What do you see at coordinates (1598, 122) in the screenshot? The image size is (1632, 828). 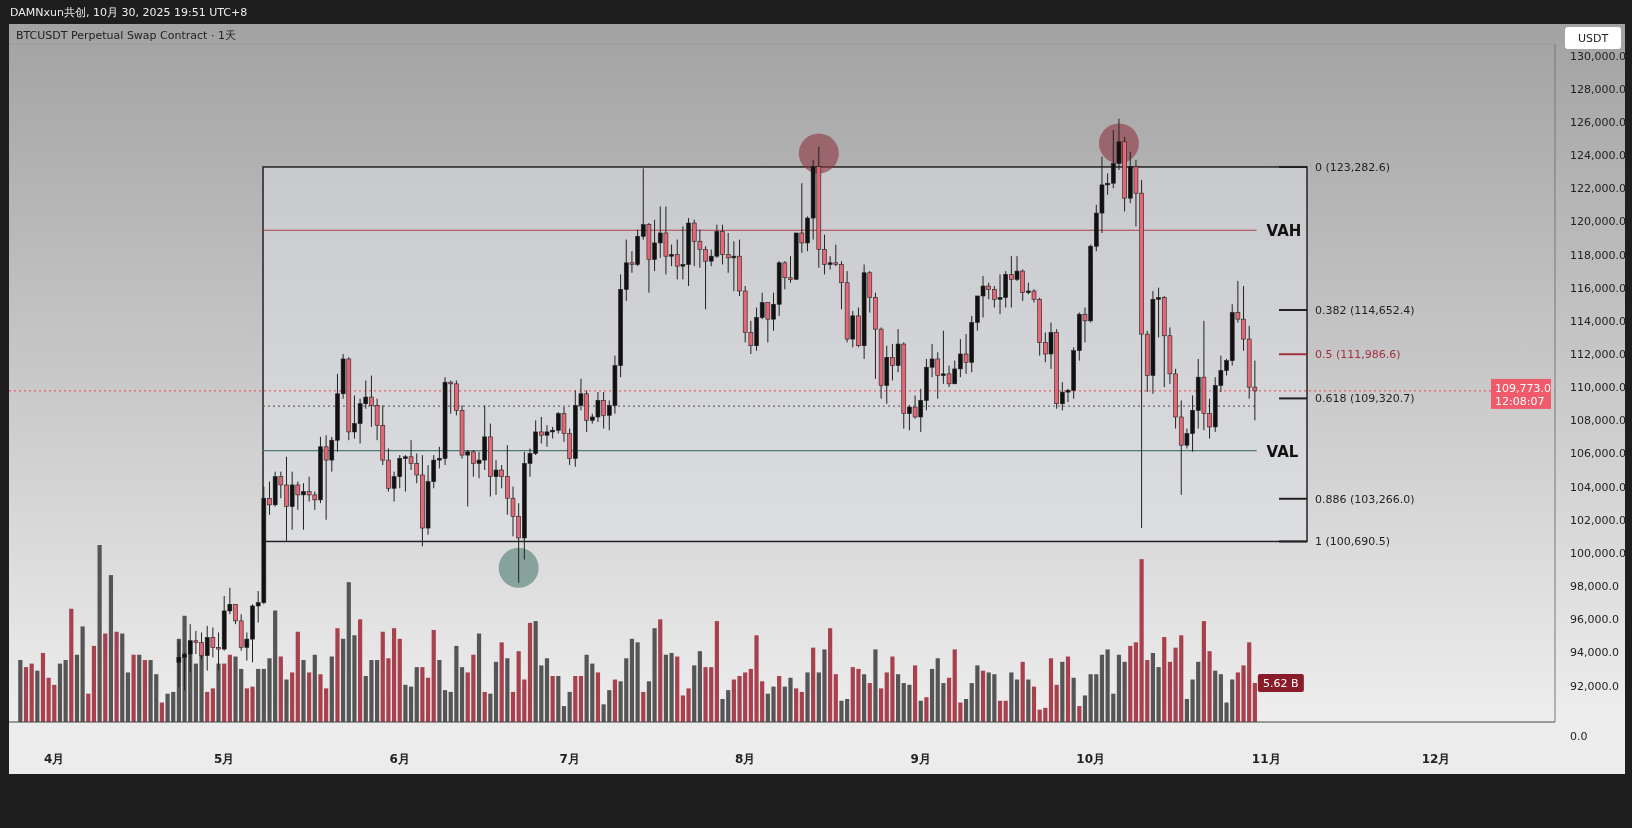 I see `y-tick-label: 126,000.0` at bounding box center [1598, 122].